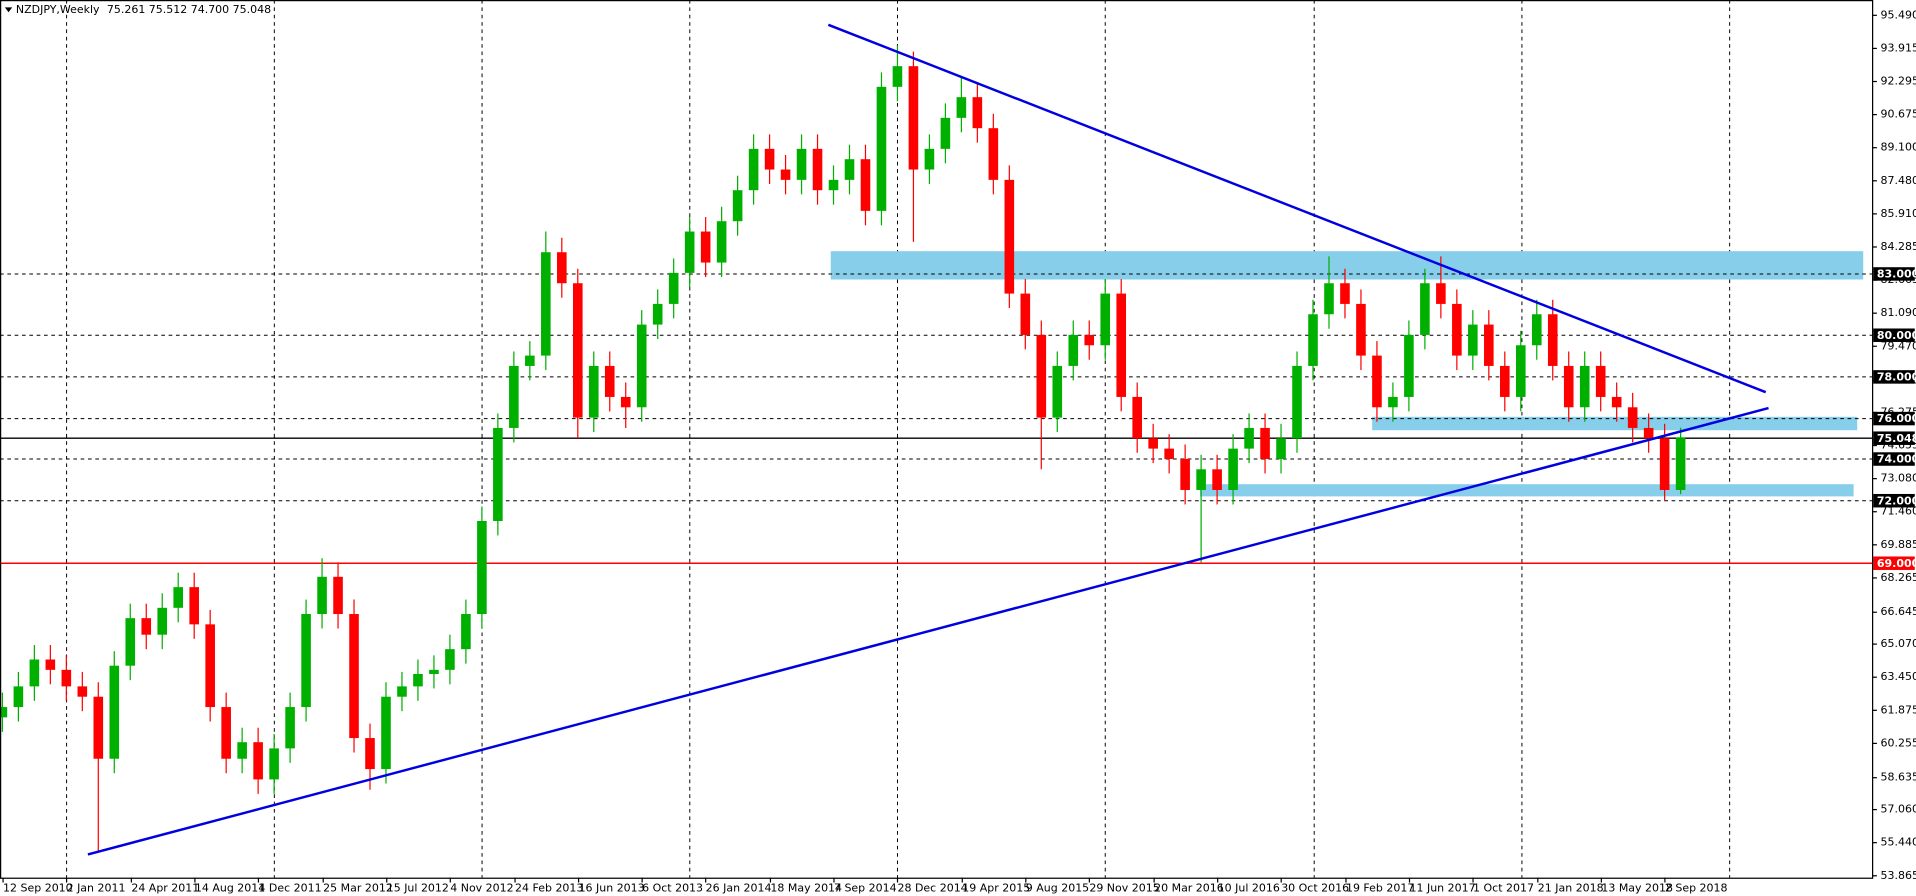 The image size is (1916, 896). What do you see at coordinates (1057, 888) in the screenshot?
I see `x-tick-label: 9 Aug 2015` at bounding box center [1057, 888].